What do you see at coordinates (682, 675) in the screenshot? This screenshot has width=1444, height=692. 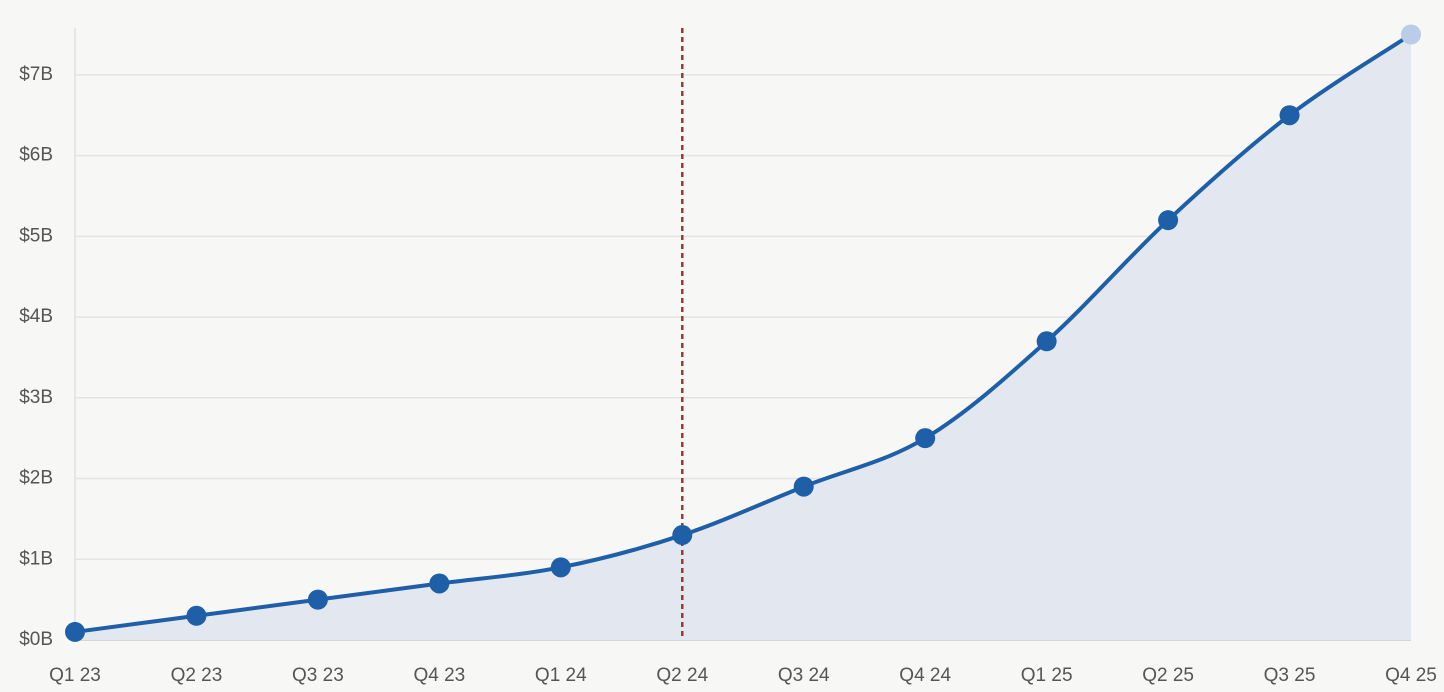 I see `x-tick-label: Q2 24` at bounding box center [682, 675].